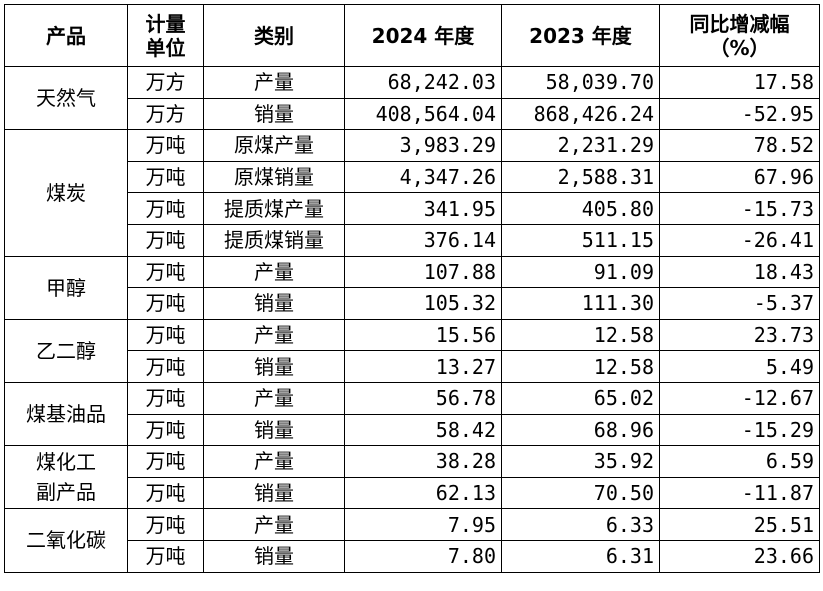  Describe the element at coordinates (66, 350) in the screenshot. I see `product-cell: 乙二醇` at that location.